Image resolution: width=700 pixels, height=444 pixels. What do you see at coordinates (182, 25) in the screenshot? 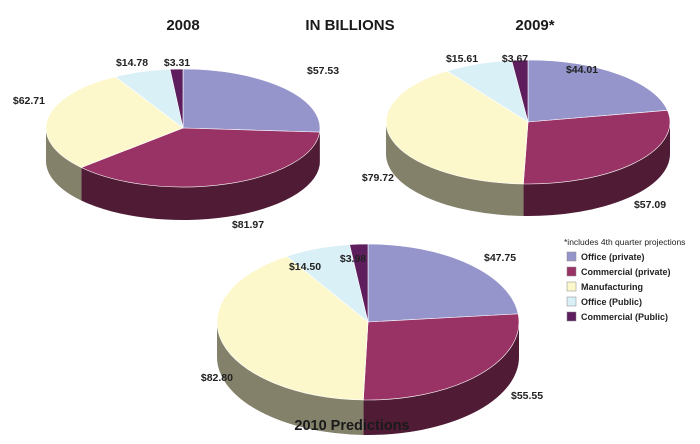
I see `pie-title: 2008` at bounding box center [182, 25].